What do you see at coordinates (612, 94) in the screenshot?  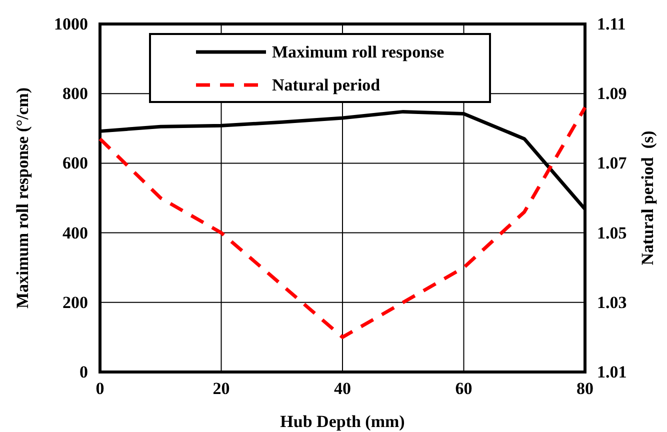 I see `y2-tick-label: 1.09` at bounding box center [612, 94].